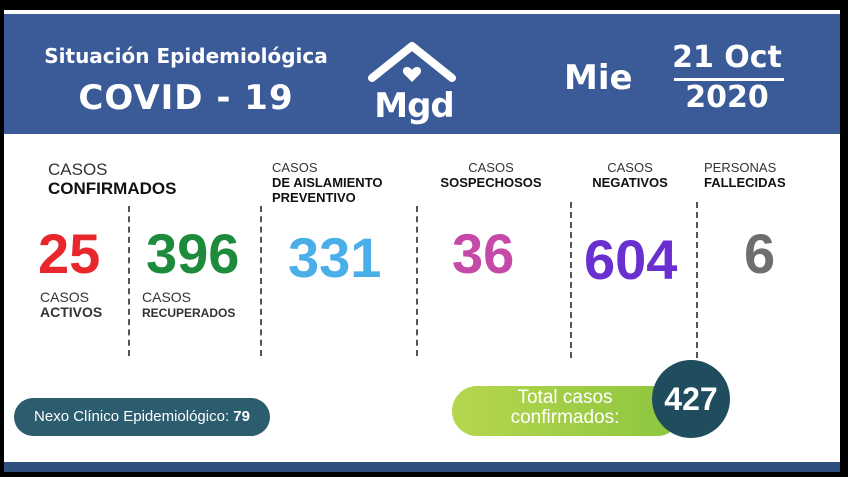 This screenshot has width=848, height=477. I want to click on recuperados-label-top: CASOS, so click(167, 297).